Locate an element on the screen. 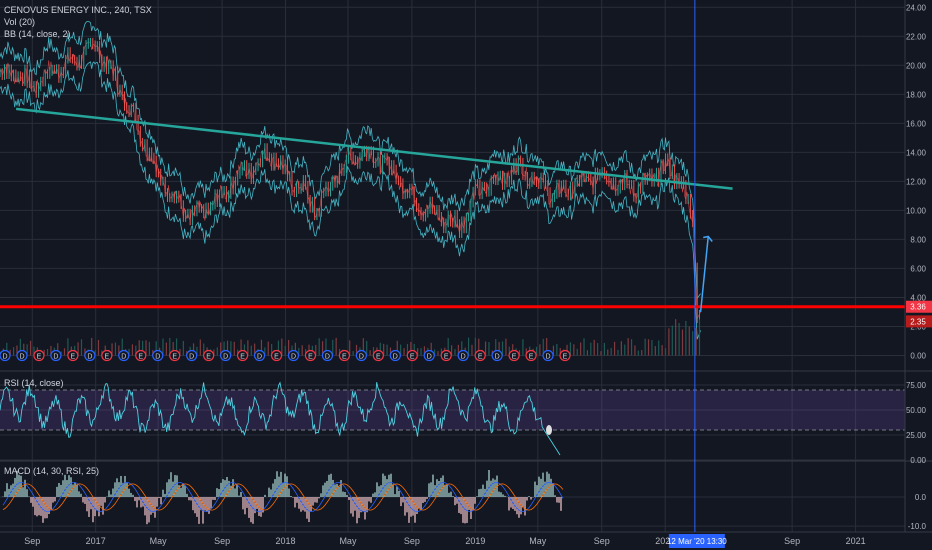 Image resolution: width=932 pixels, height=550 pixels. price-tick-label: 4.00 is located at coordinates (918, 297).